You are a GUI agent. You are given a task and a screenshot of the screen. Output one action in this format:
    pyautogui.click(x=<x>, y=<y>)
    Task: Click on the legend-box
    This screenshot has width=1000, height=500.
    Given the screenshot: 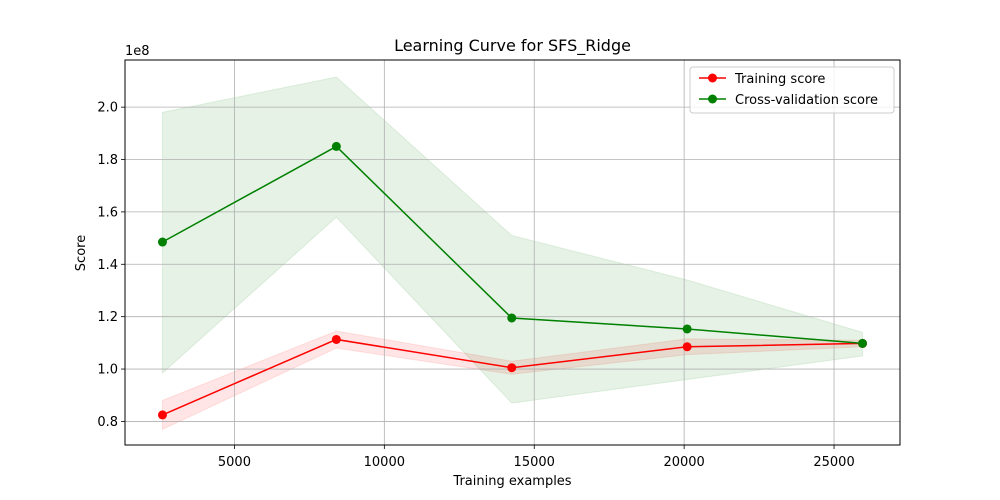 What is the action you would take?
    pyautogui.click(x=792, y=90)
    